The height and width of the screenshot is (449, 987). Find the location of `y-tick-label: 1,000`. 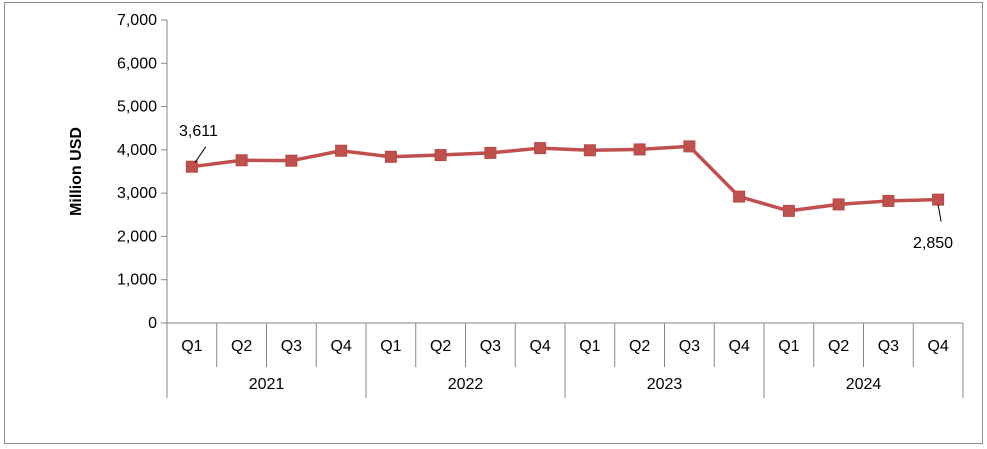

y-tick-label: 1,000 is located at coordinates (137, 280).